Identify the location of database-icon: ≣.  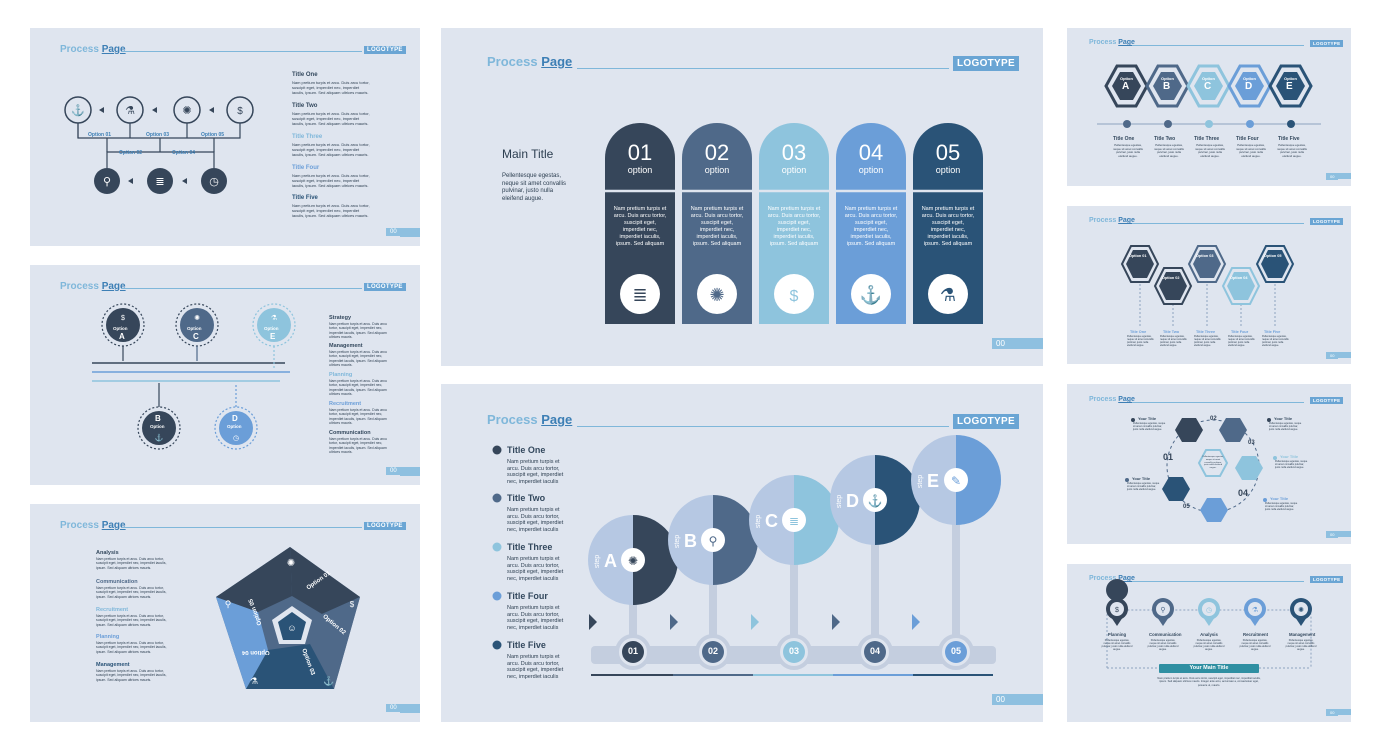
(159, 182).